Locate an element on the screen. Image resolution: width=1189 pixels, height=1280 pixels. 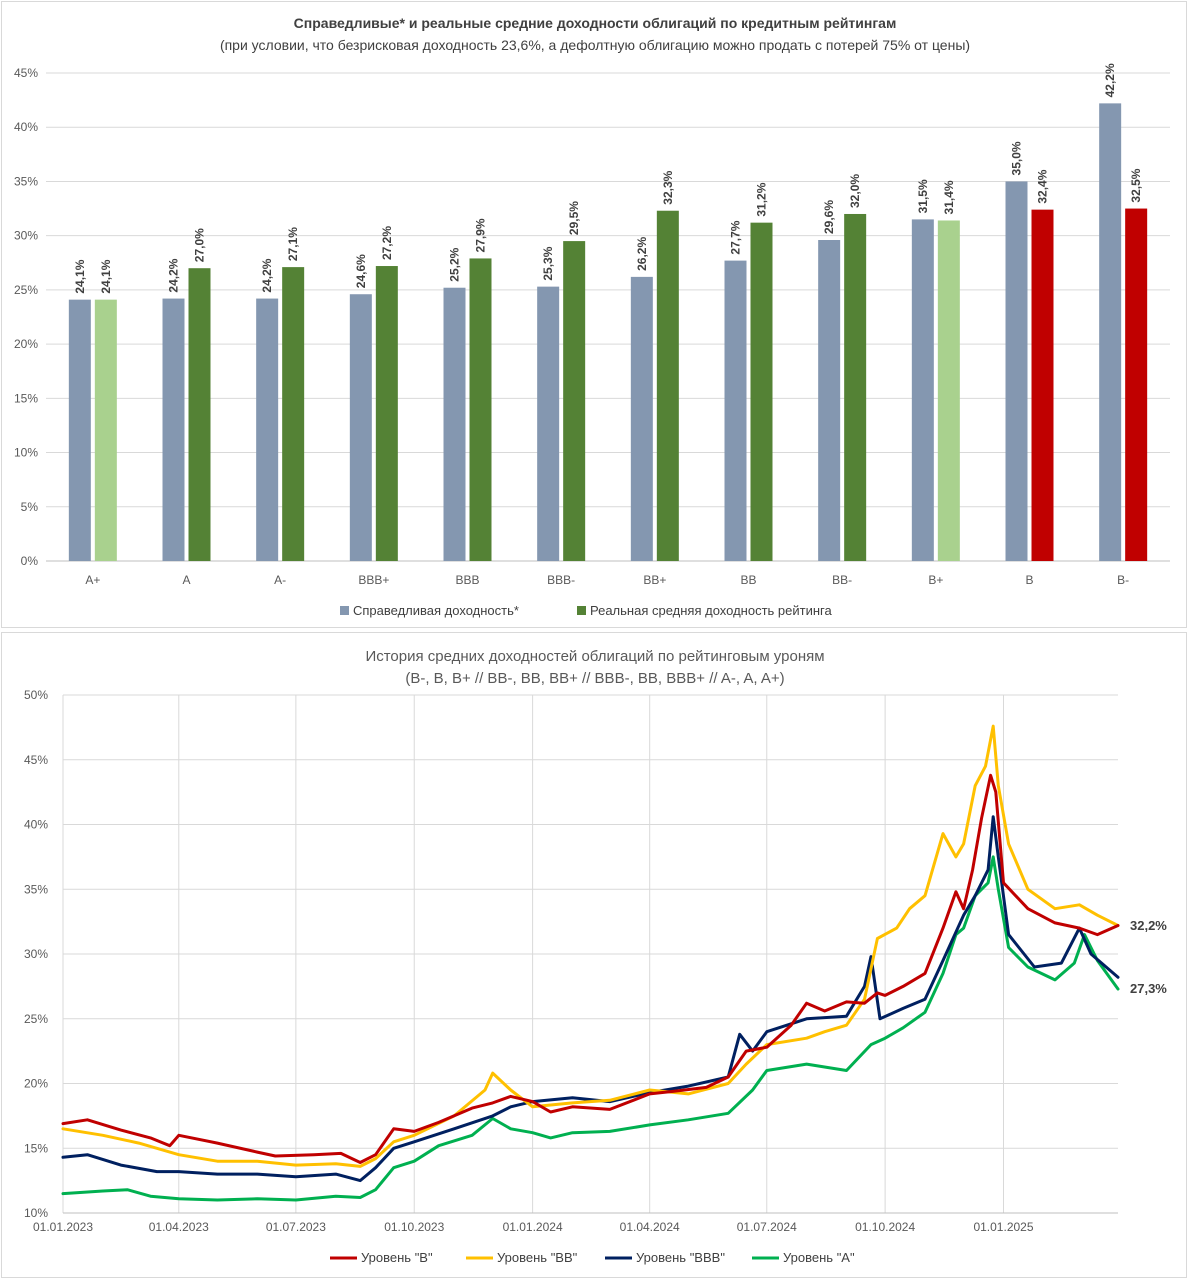
legend-label-a: Уровень "А" is located at coordinates (819, 1257).